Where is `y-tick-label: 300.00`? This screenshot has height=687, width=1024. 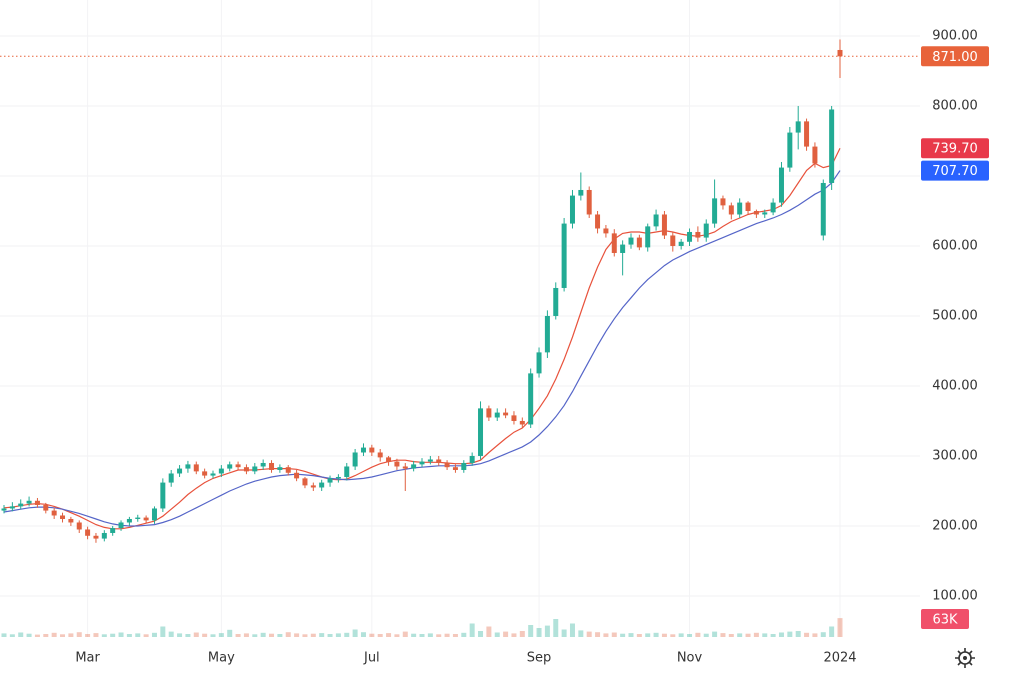 y-tick-label: 300.00 is located at coordinates (955, 455).